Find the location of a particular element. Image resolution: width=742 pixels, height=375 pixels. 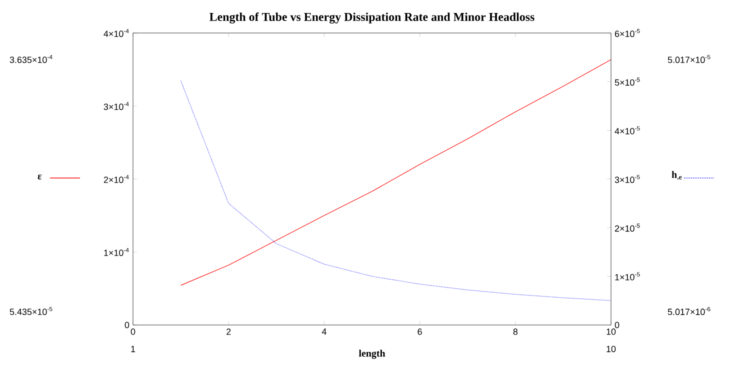

x-tick-label: 4 is located at coordinates (324, 331).